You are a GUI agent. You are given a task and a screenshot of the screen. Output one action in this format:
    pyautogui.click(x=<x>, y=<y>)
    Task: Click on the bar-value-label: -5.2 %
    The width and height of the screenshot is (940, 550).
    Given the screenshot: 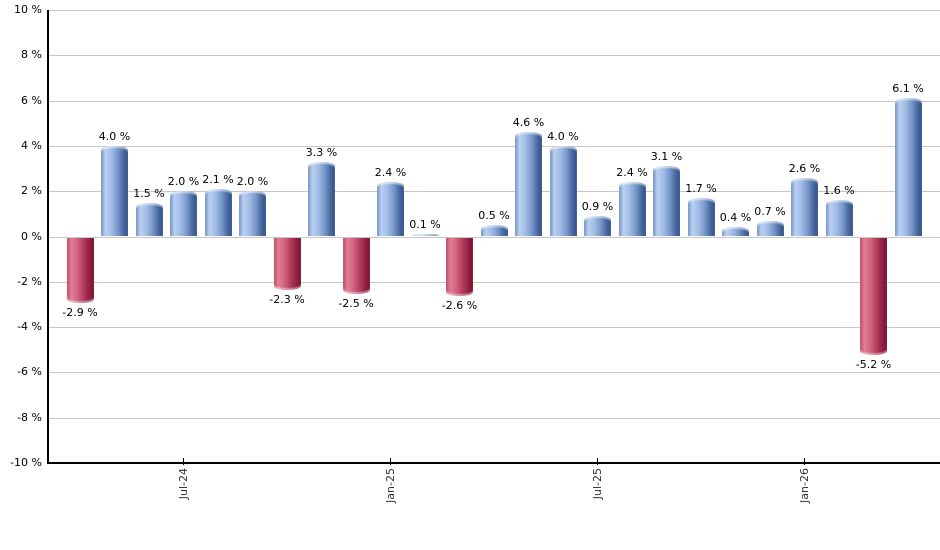 What is the action you would take?
    pyautogui.click(x=873, y=365)
    